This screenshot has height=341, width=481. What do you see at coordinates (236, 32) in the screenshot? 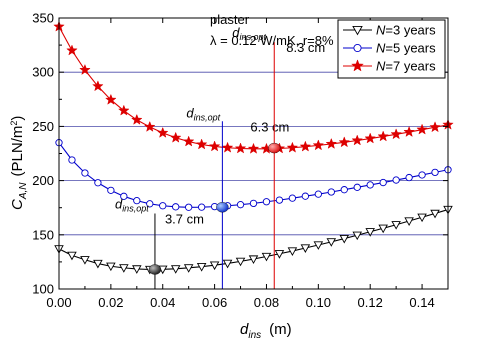
I see `optimum-label-var-2: d` at bounding box center [236, 32].